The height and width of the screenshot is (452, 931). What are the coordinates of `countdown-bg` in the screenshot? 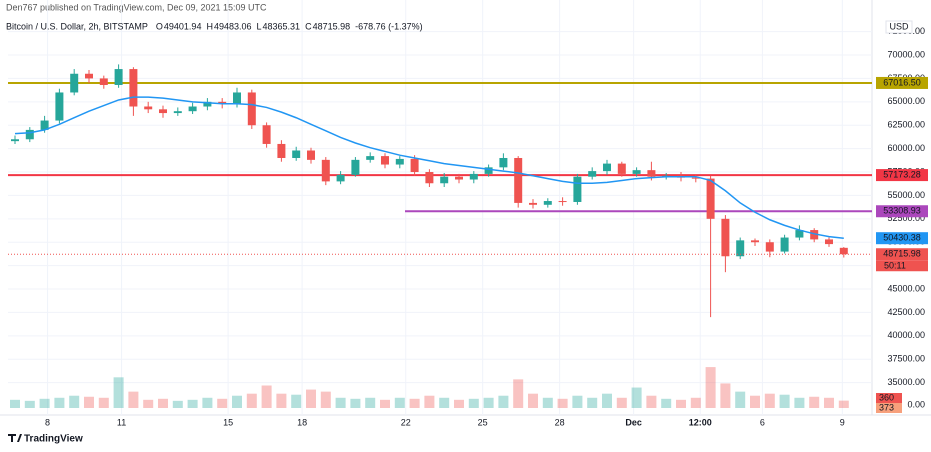 It's located at (902, 266).